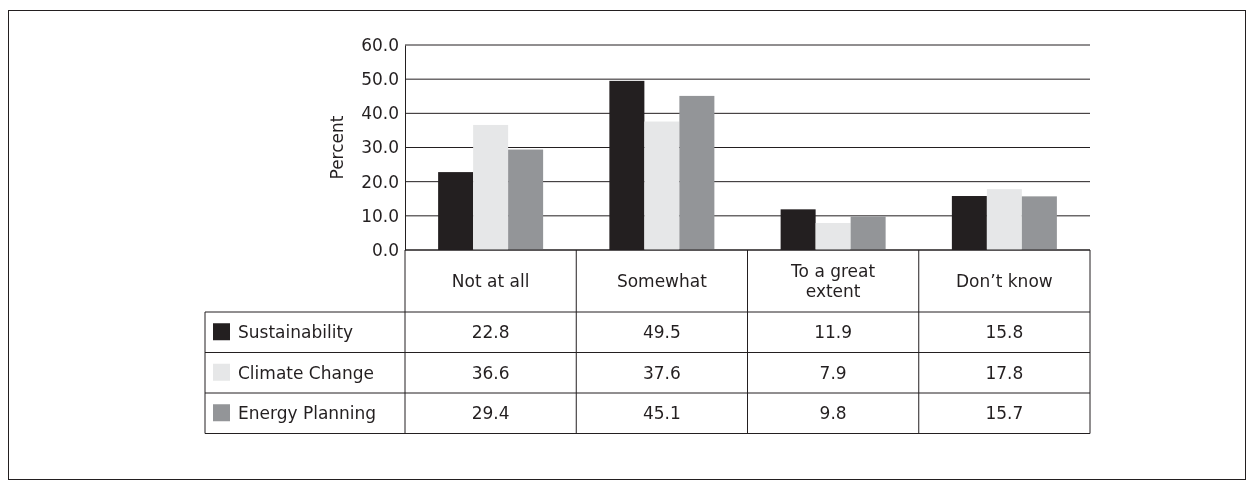 The image size is (1254, 489). I want to click on x-tick-label: To a great extent, so click(833, 281).